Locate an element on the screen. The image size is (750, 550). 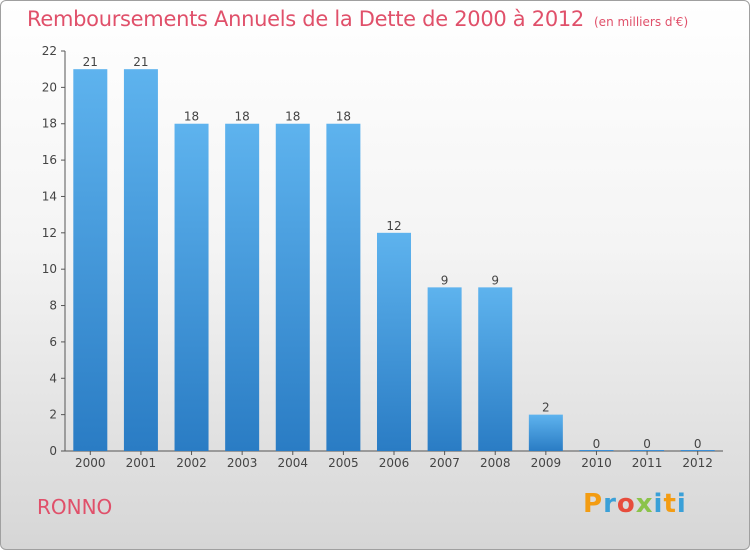
y-tick-label: 6 is located at coordinates (53, 342).